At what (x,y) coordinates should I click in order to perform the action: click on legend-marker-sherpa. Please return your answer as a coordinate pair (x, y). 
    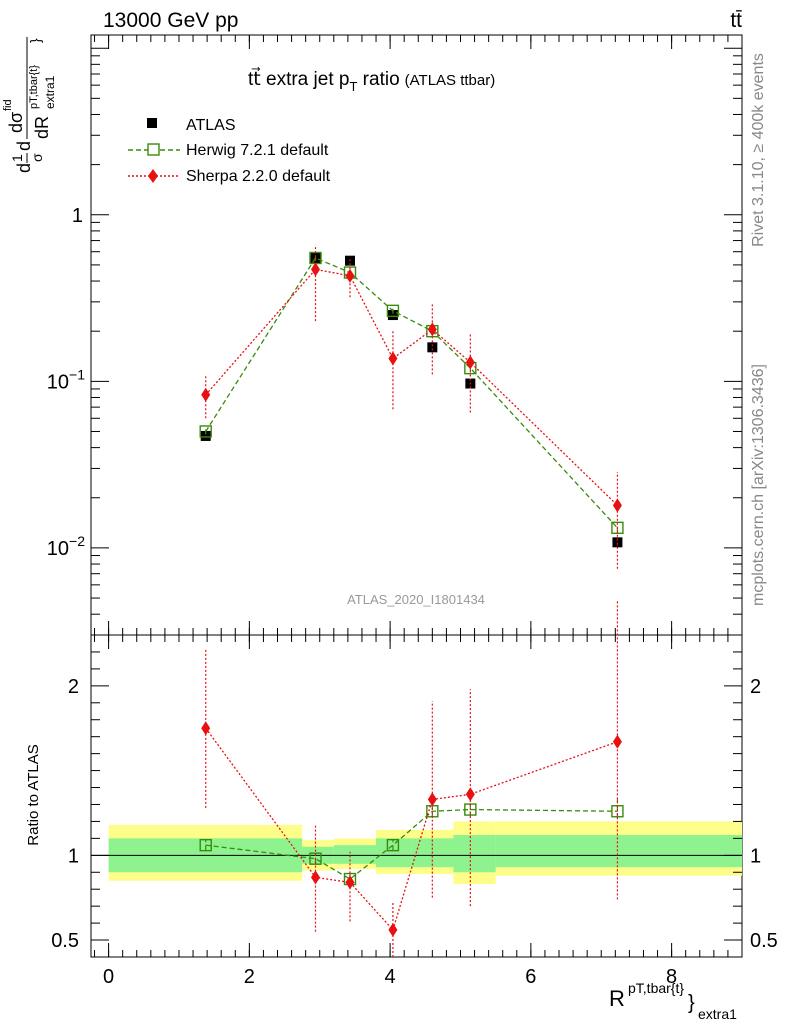
    Looking at the image, I should click on (153, 176).